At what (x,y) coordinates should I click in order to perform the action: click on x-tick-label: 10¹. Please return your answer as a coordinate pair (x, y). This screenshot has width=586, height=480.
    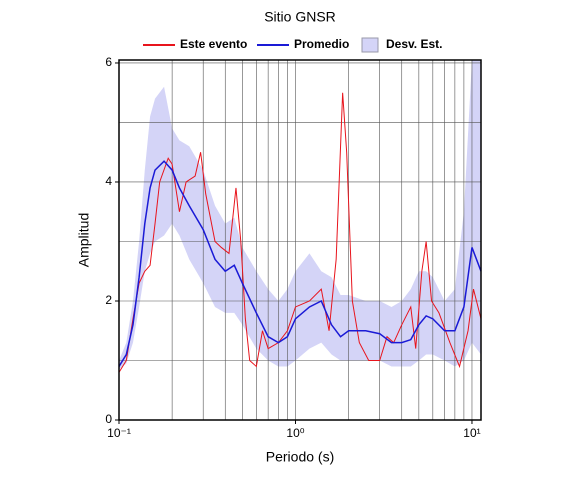
    Looking at the image, I should click on (471, 433).